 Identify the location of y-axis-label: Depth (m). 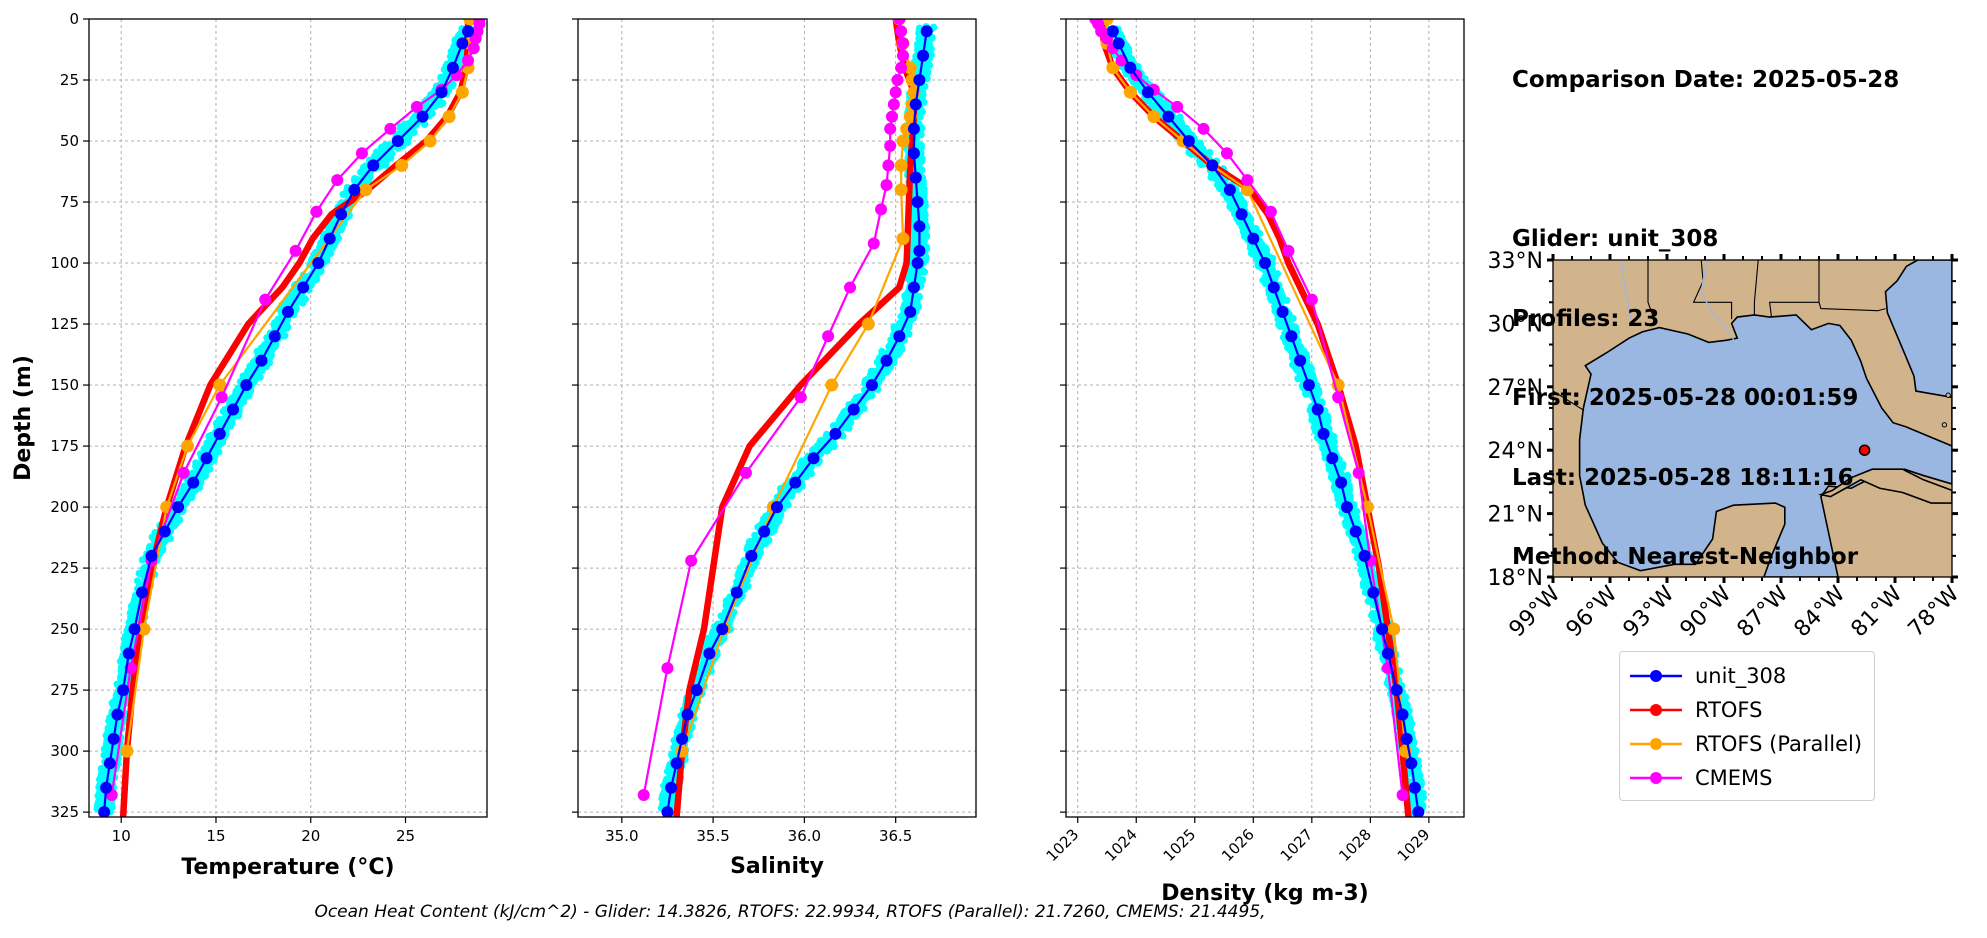
(23, 418).